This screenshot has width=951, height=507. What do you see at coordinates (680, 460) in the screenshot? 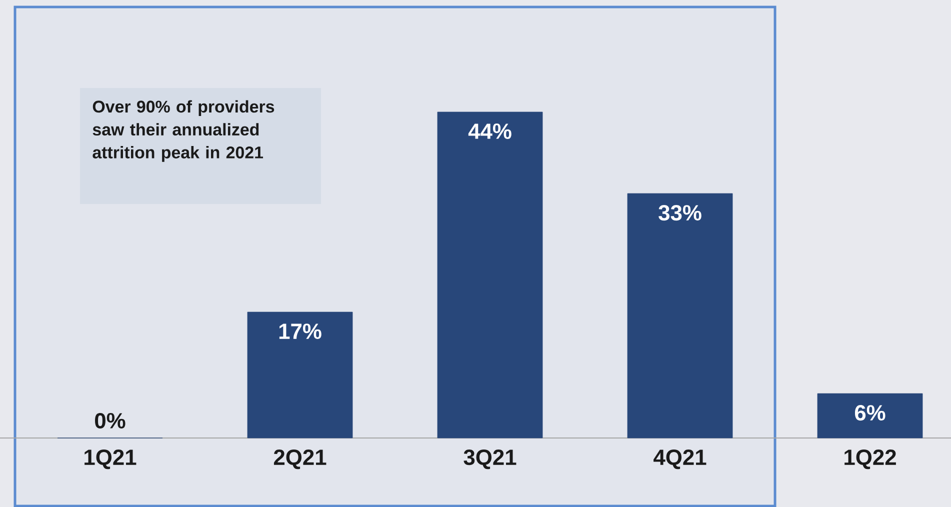
I see `x-tick-label: 4Q21` at bounding box center [680, 460].